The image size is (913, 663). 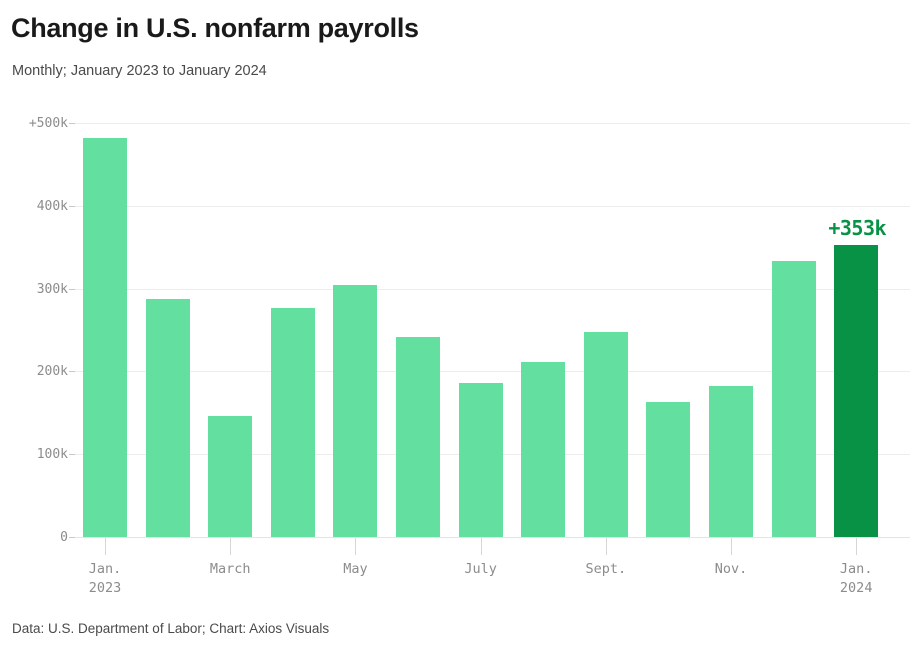 I want to click on bar-oct-2023, so click(x=668, y=469).